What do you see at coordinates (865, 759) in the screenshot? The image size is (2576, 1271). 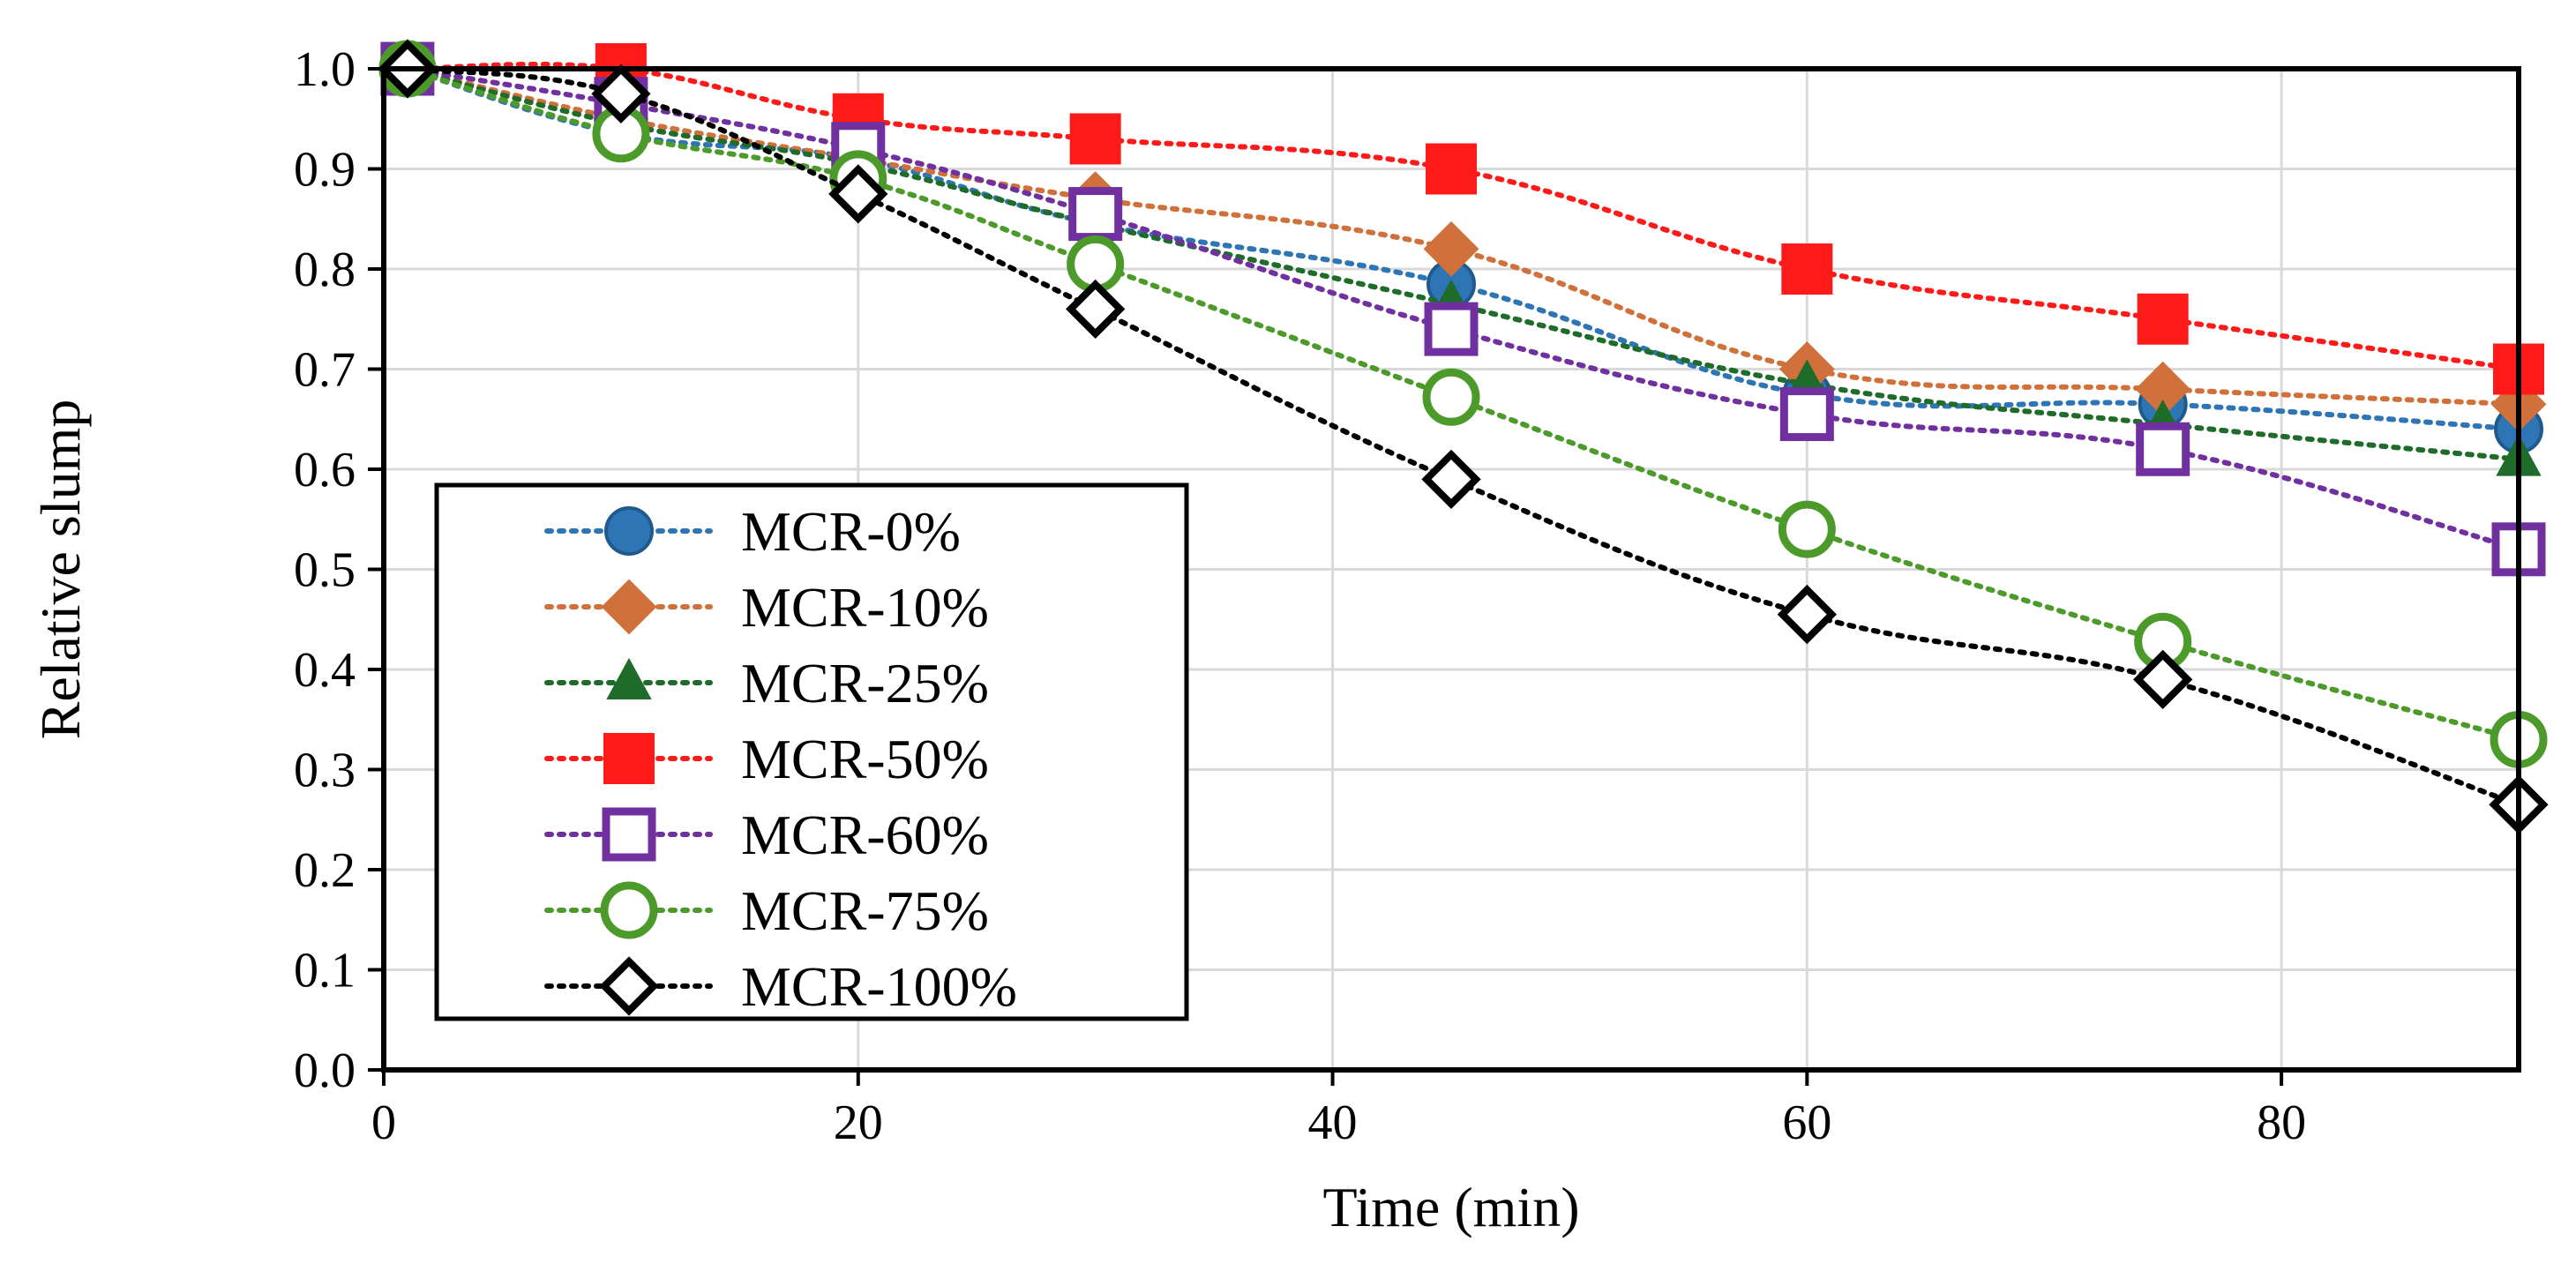 I see `legend-label: MCR-50%` at bounding box center [865, 759].